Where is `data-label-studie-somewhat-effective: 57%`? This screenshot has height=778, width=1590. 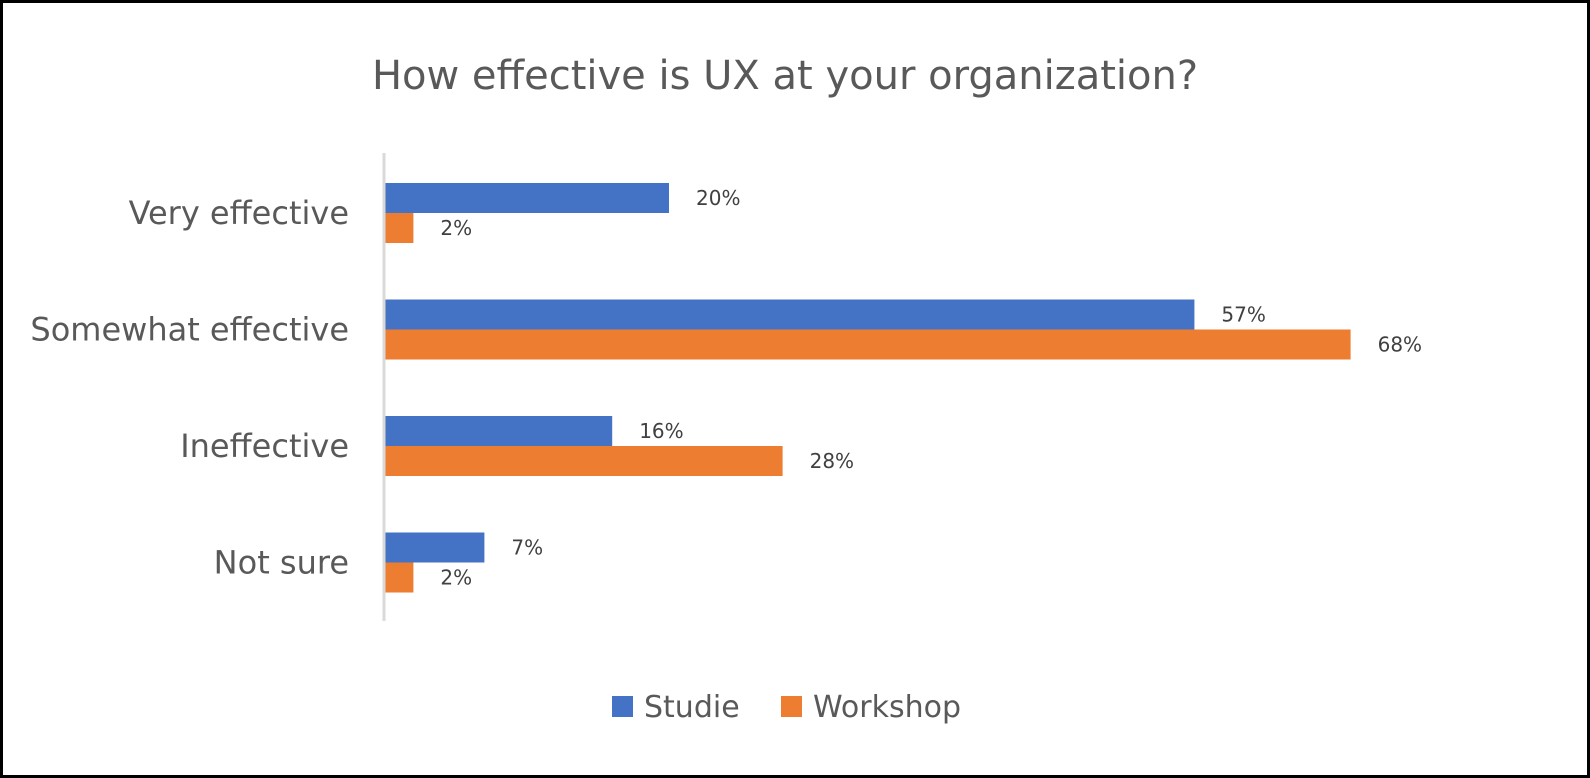 data-label-studie-somewhat-effective: 57% is located at coordinates (1243, 315).